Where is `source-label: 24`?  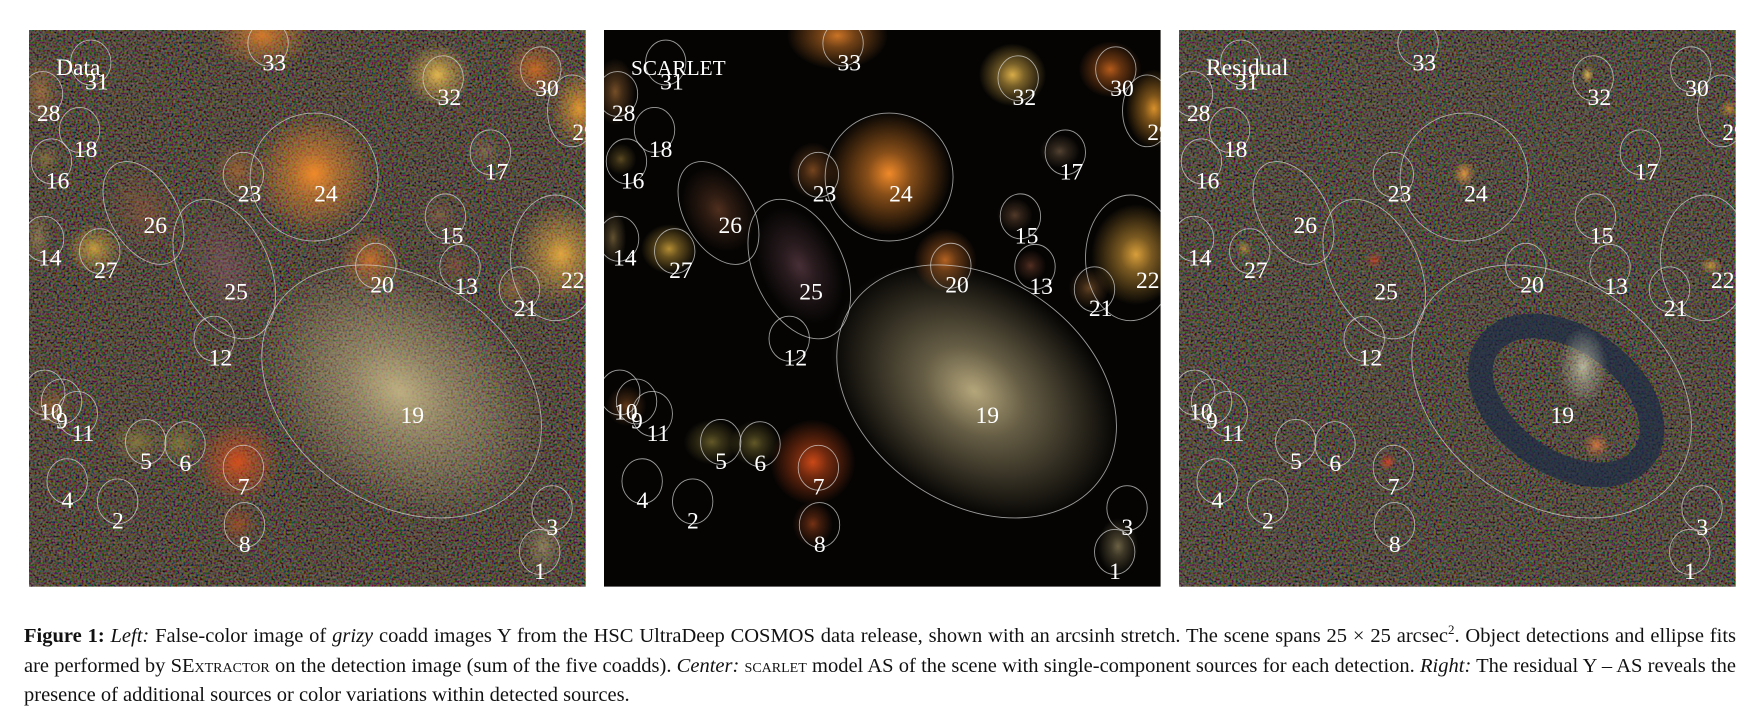
source-label: 24 is located at coordinates (901, 195).